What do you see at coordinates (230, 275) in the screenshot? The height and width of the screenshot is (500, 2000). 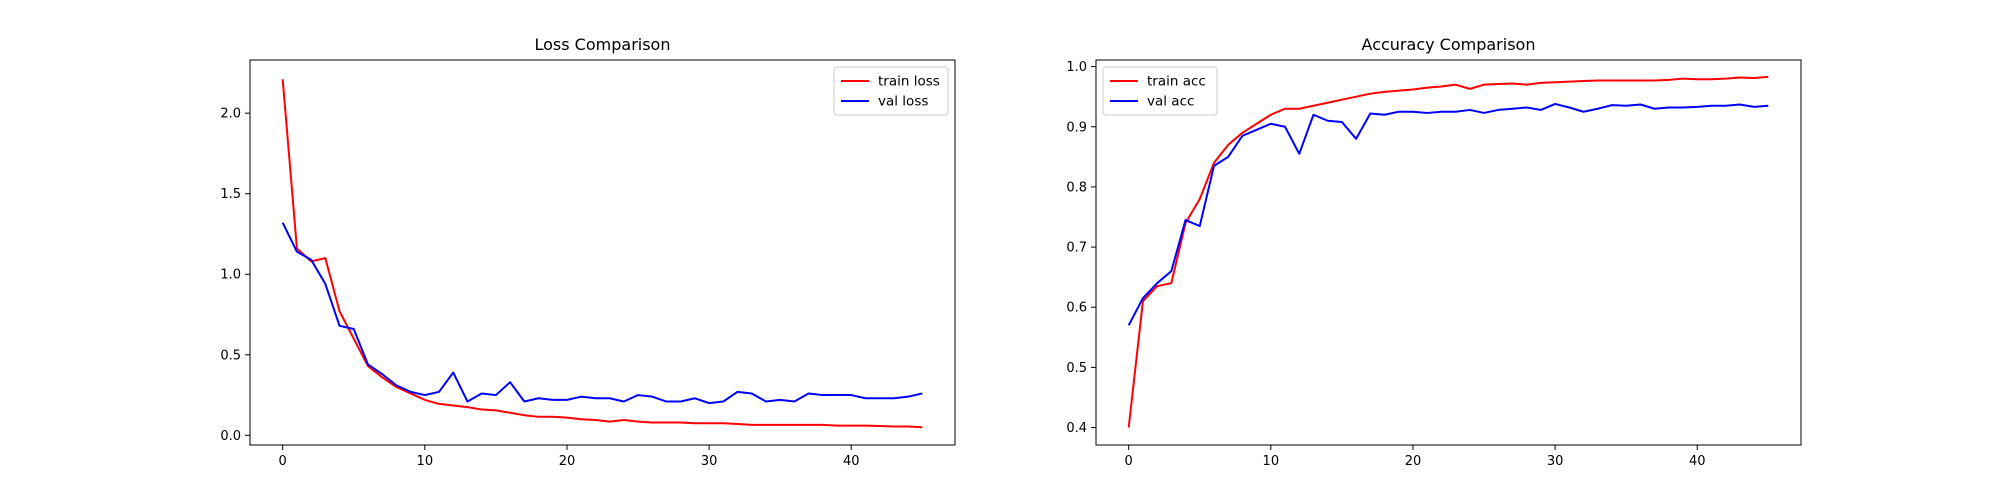 I see `chart-loss-ytick-label: 1.0` at bounding box center [230, 275].